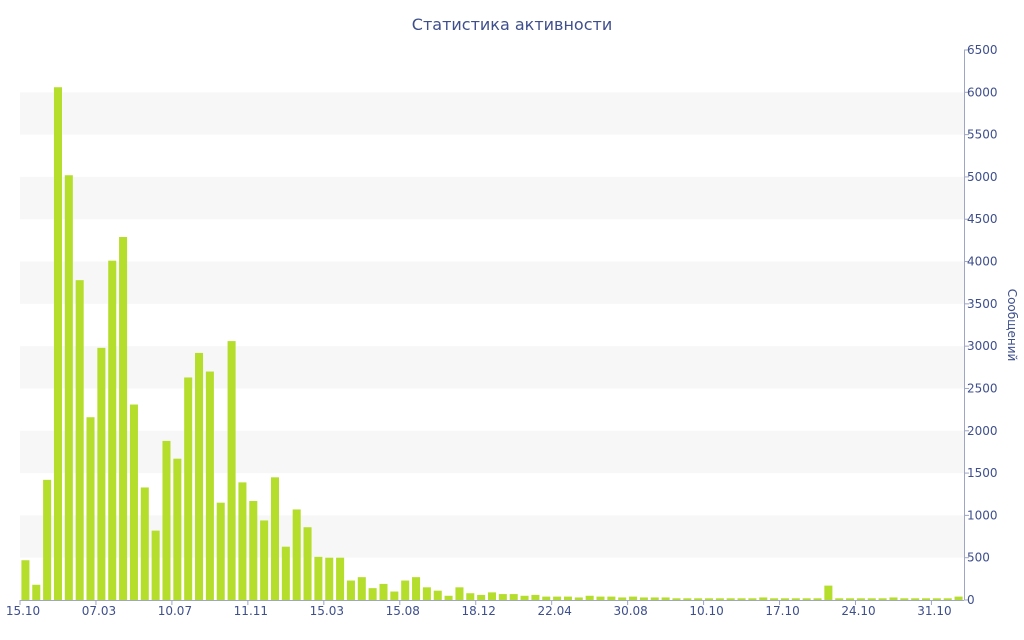  Describe the element at coordinates (175, 611) in the screenshot. I see `x-tick-label: 10.07` at that location.